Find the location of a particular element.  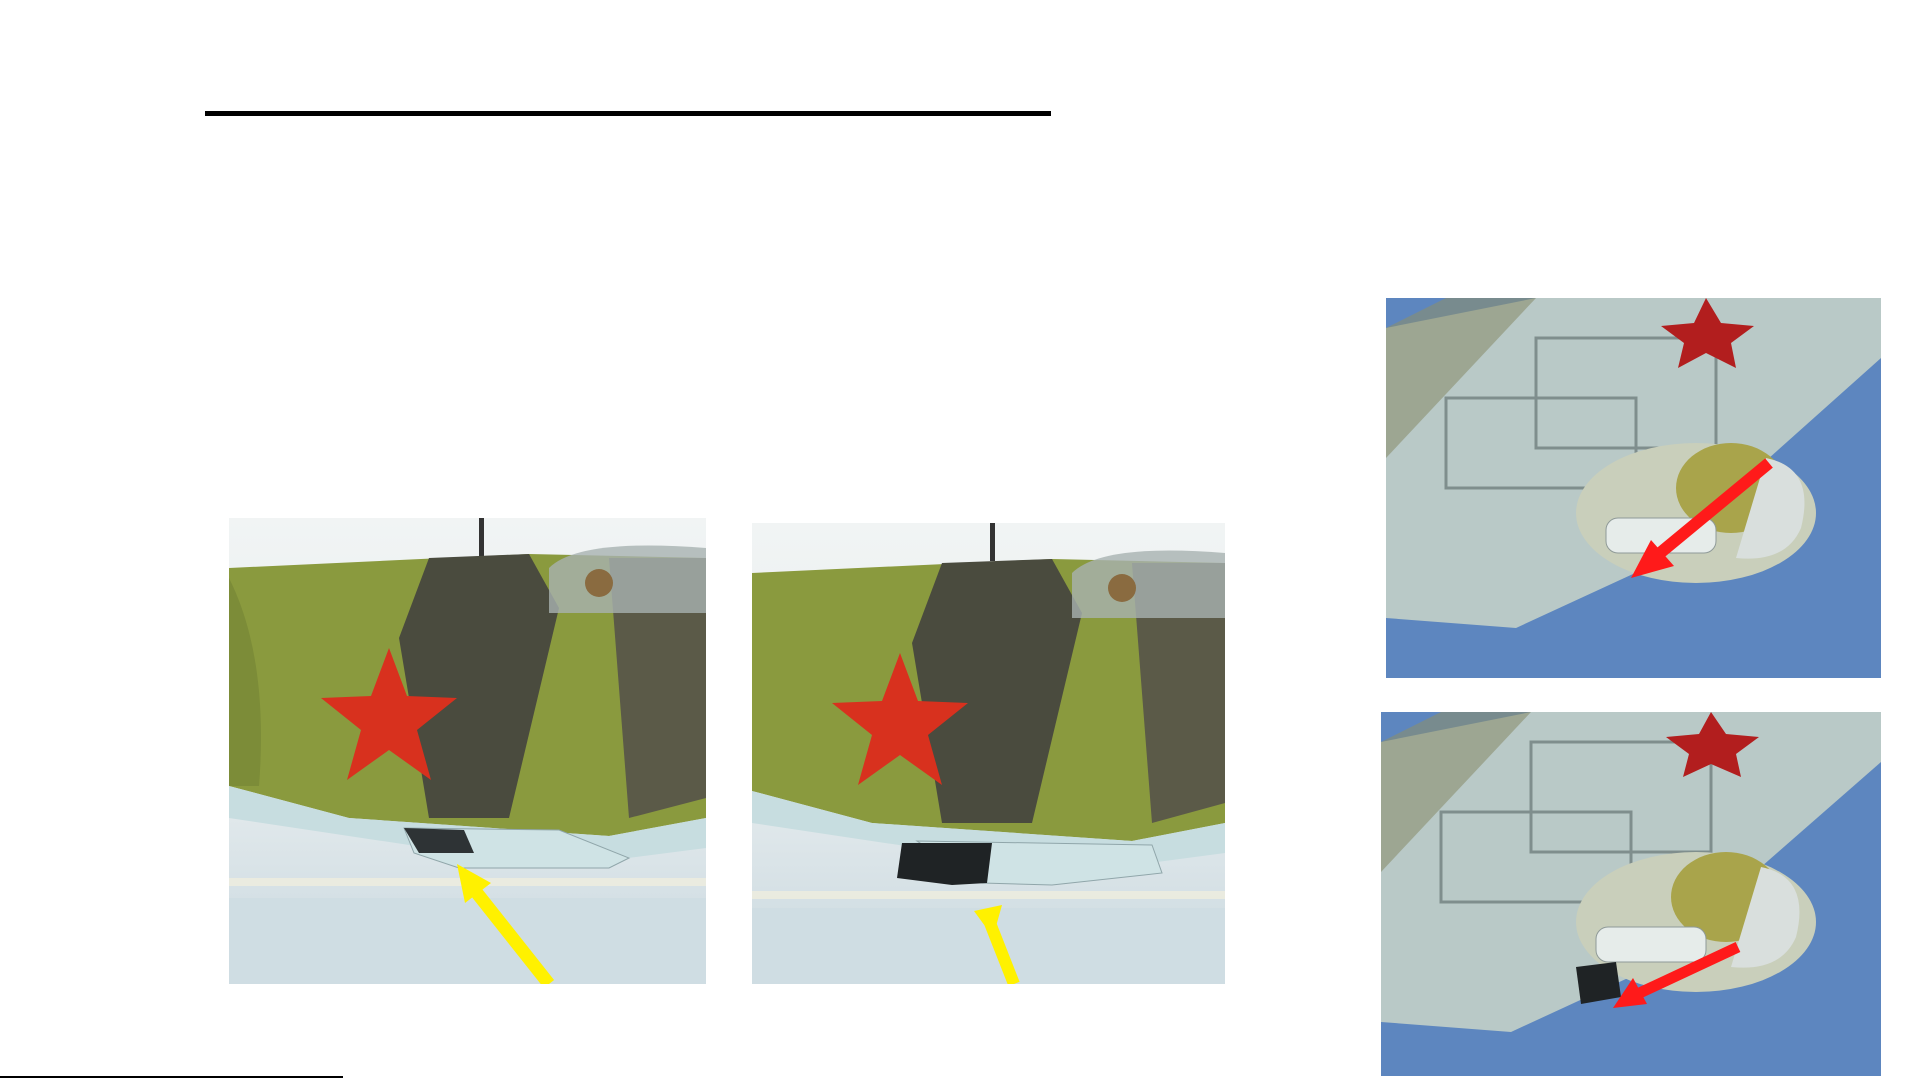

title-underline is located at coordinates (628, 113).